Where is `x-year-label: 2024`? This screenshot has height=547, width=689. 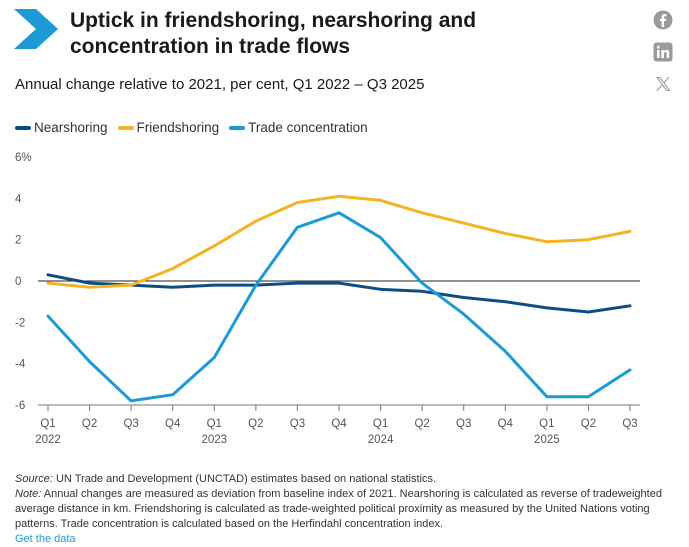 x-year-label: 2024 is located at coordinates (381, 440).